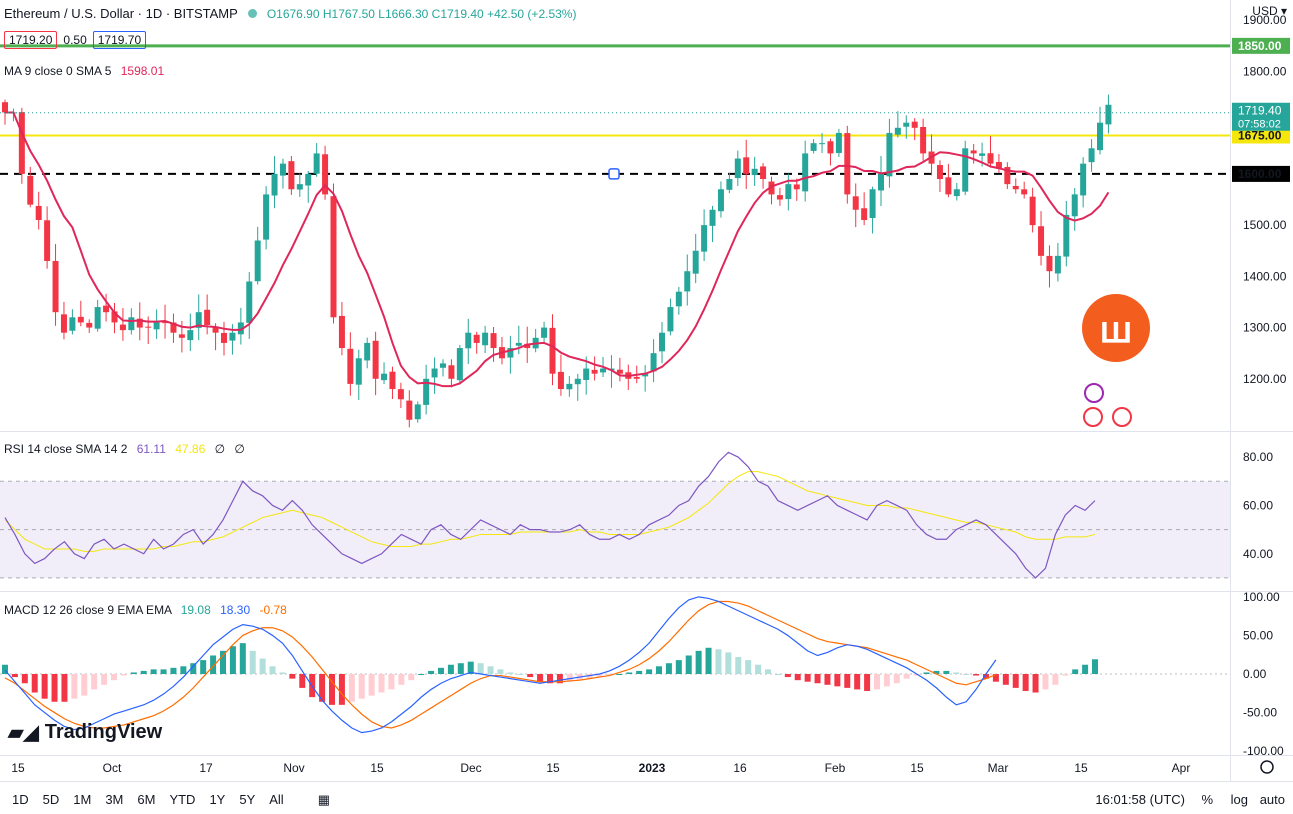 Image resolution: width=1293 pixels, height=814 pixels. What do you see at coordinates (293, 768) in the screenshot?
I see `time-tick: Nov` at bounding box center [293, 768].